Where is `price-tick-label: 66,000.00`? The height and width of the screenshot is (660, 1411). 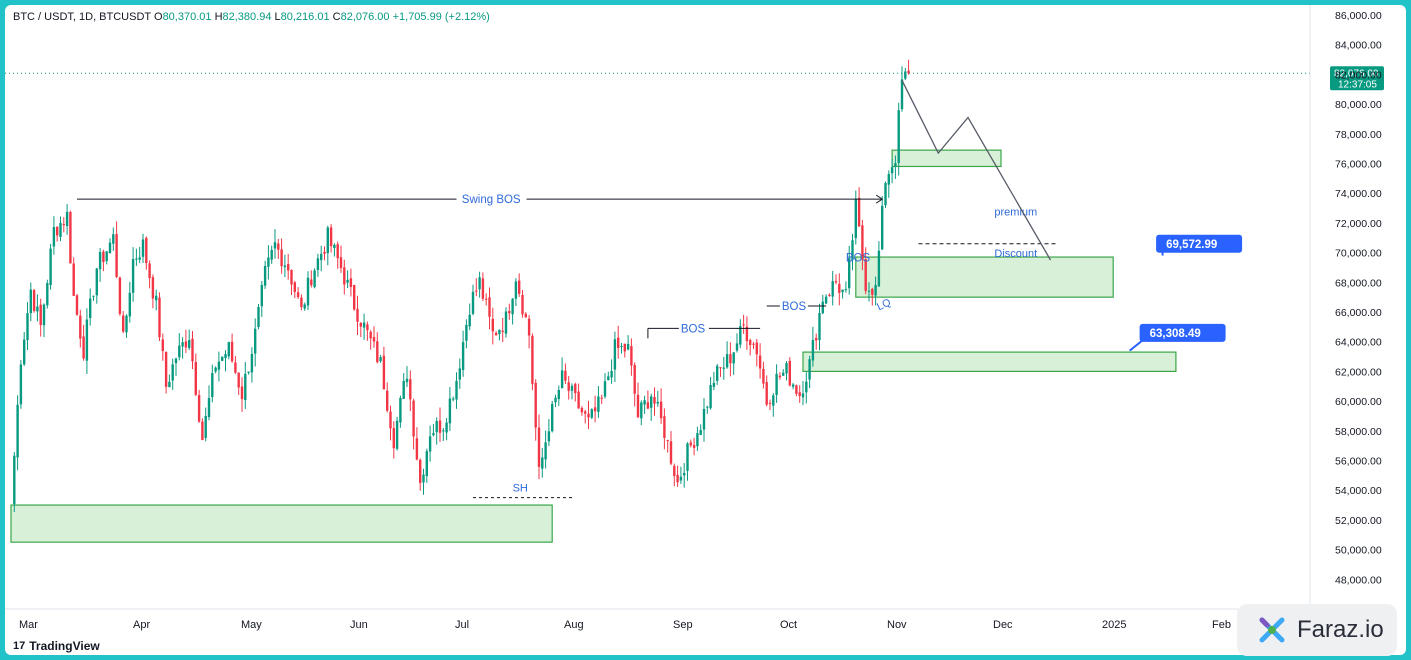 price-tick-label: 66,000.00 is located at coordinates (1358, 313).